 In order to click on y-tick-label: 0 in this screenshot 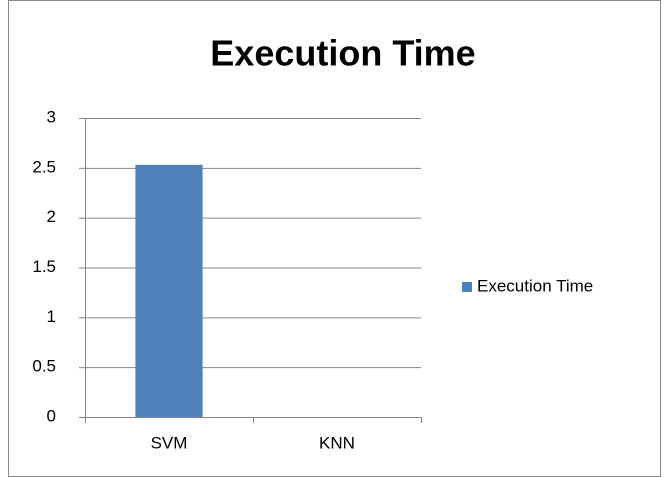, I will do `click(51, 415)`.